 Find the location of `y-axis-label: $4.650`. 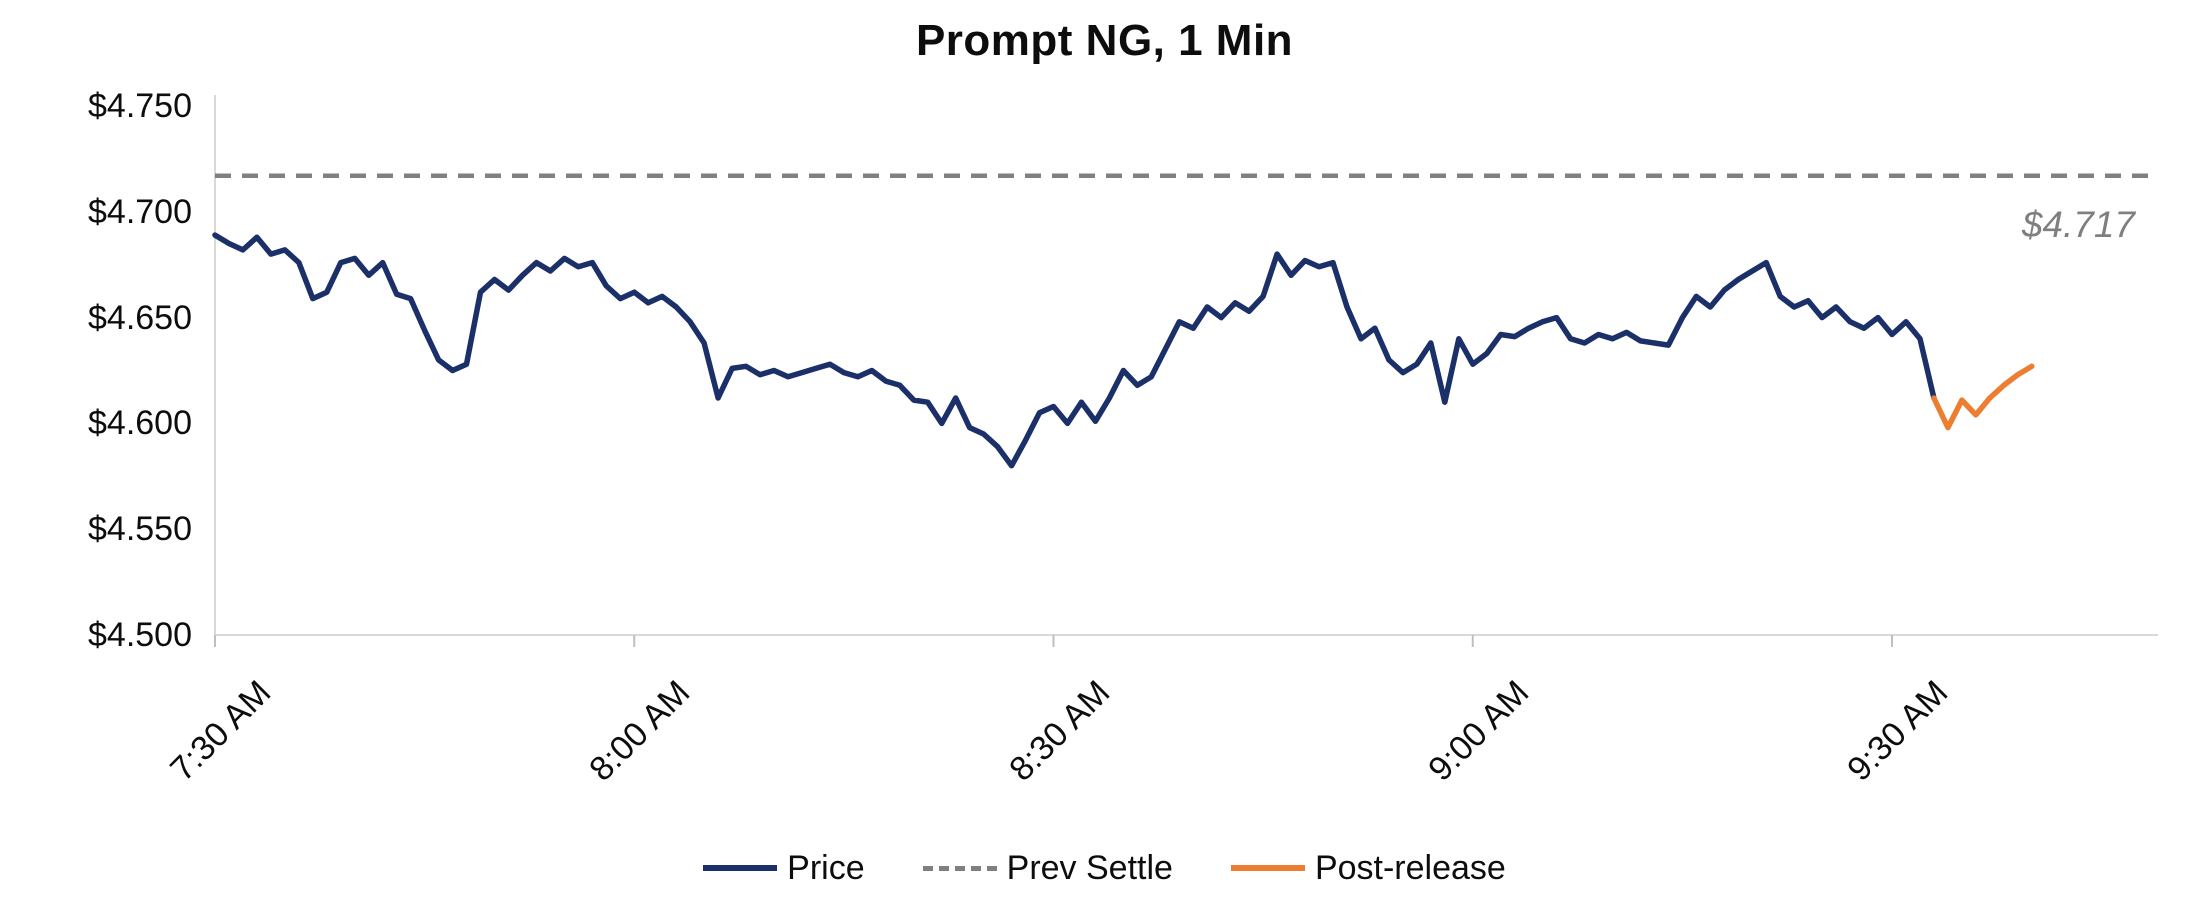

y-axis-label: $4.650 is located at coordinates (140, 318).